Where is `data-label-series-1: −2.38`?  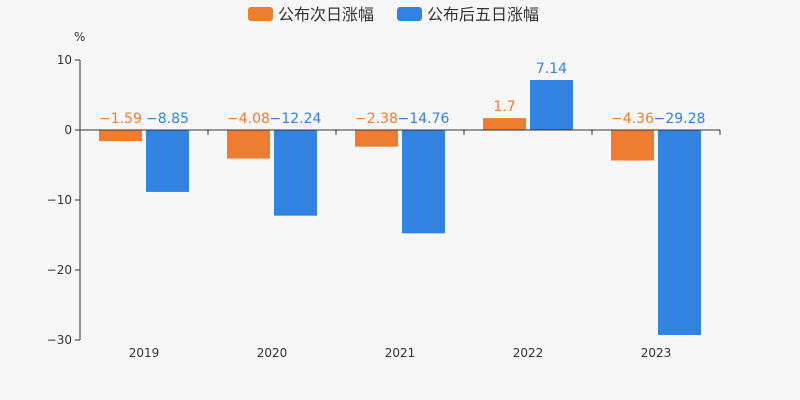 data-label-series-1: −2.38 is located at coordinates (376, 119).